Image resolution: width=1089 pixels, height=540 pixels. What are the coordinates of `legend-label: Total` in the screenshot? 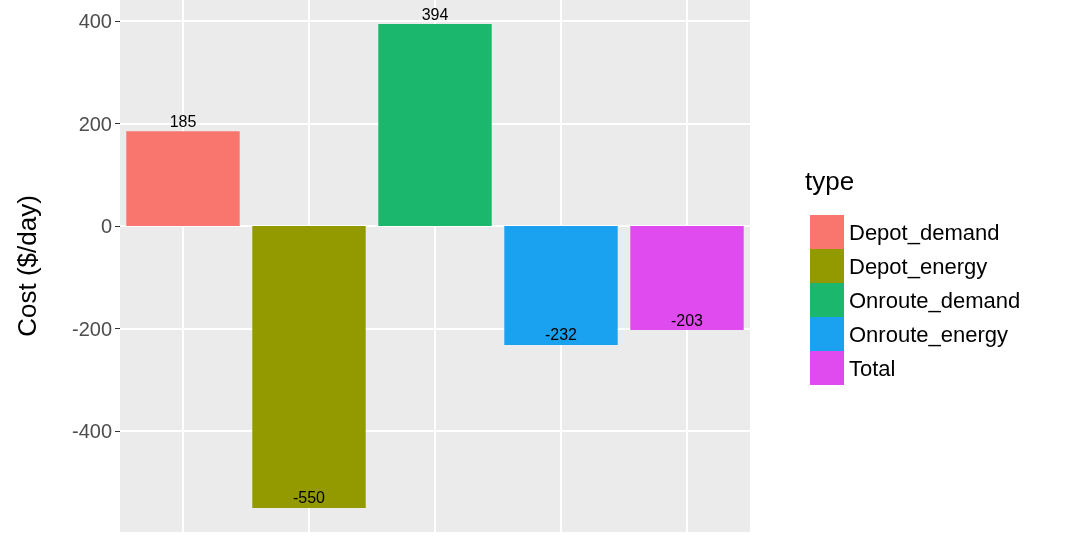 It's located at (872, 368).